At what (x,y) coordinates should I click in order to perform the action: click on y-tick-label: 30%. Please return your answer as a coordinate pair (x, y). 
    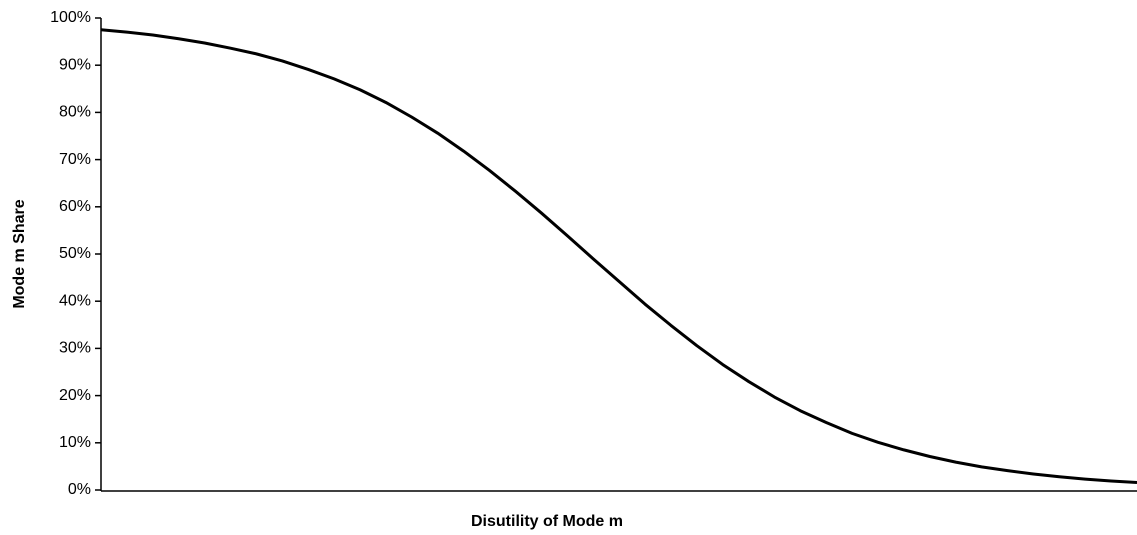
    Looking at the image, I should click on (75, 348).